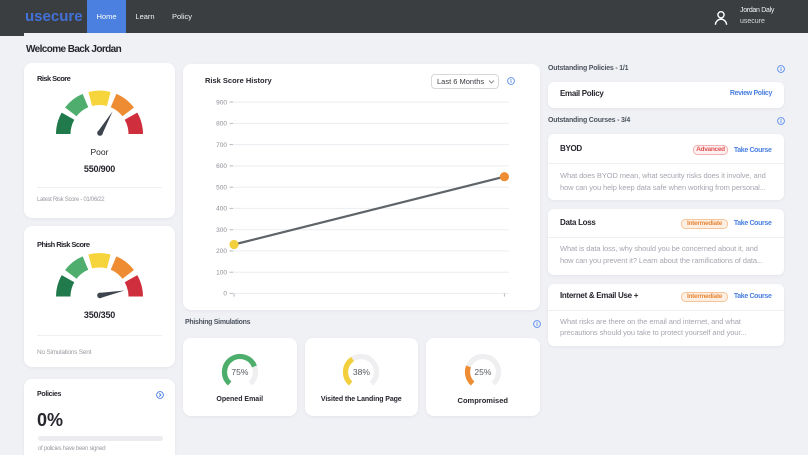 The width and height of the screenshot is (808, 455). Describe the element at coordinates (221, 251) in the screenshot. I see `svg-text: 200` at that location.